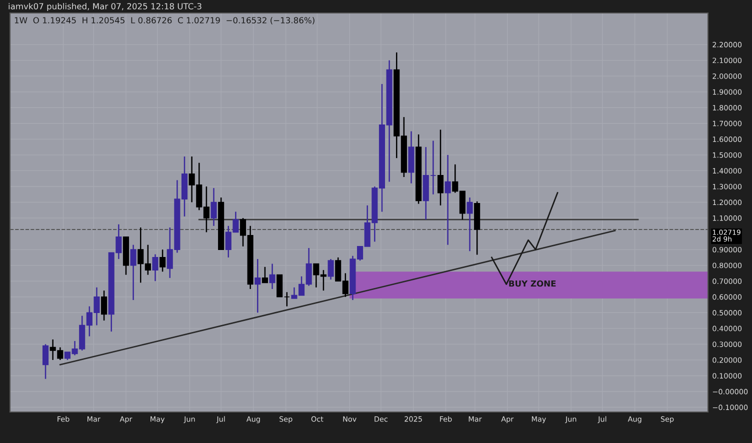  I want to click on annotation: 1W O 1.19245 H 1.20545 L 0.86726 C 1.02719 −0.16532 (−13.86%), so click(164, 20).